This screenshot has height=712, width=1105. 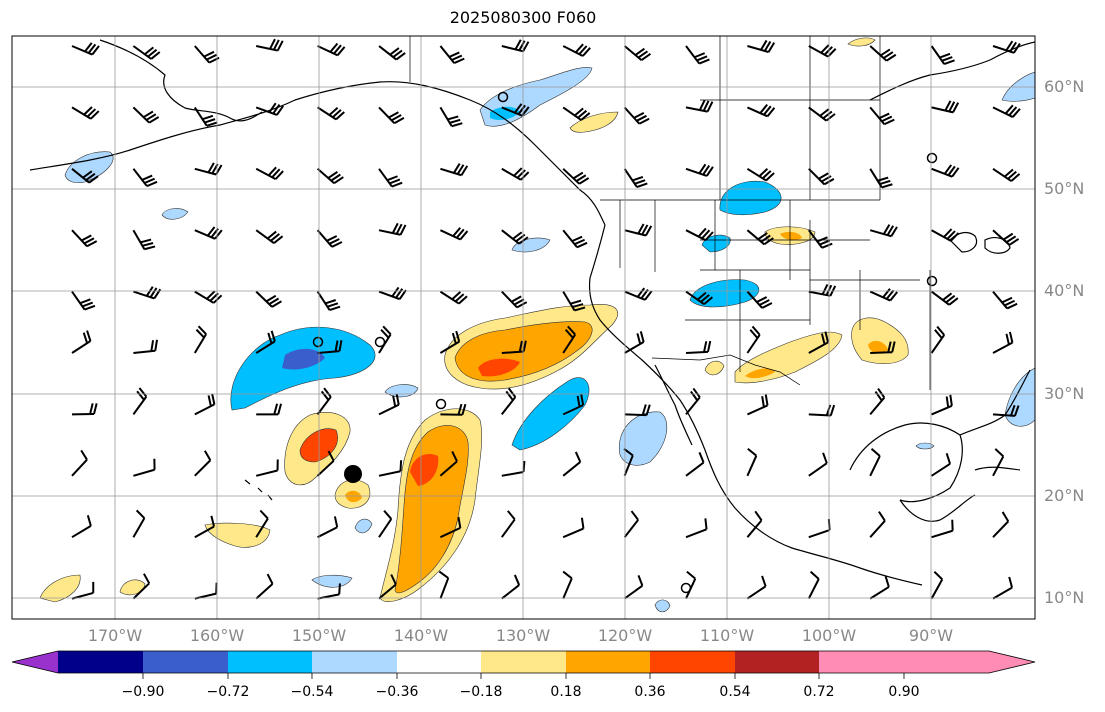 What do you see at coordinates (258, 490) in the screenshot?
I see `coastline-hawaii` at bounding box center [258, 490].